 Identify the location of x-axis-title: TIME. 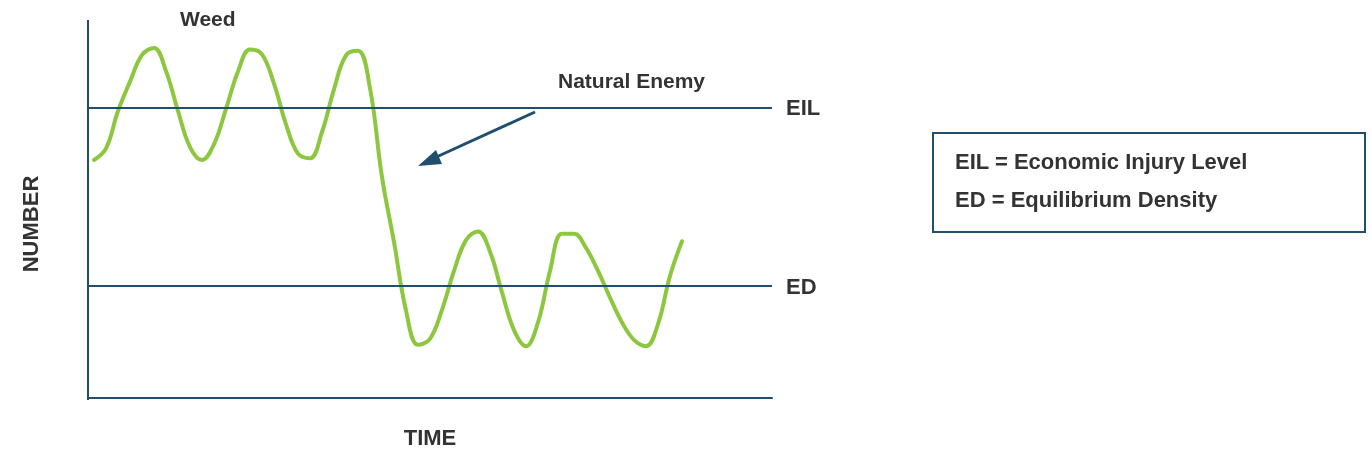
(430, 437).